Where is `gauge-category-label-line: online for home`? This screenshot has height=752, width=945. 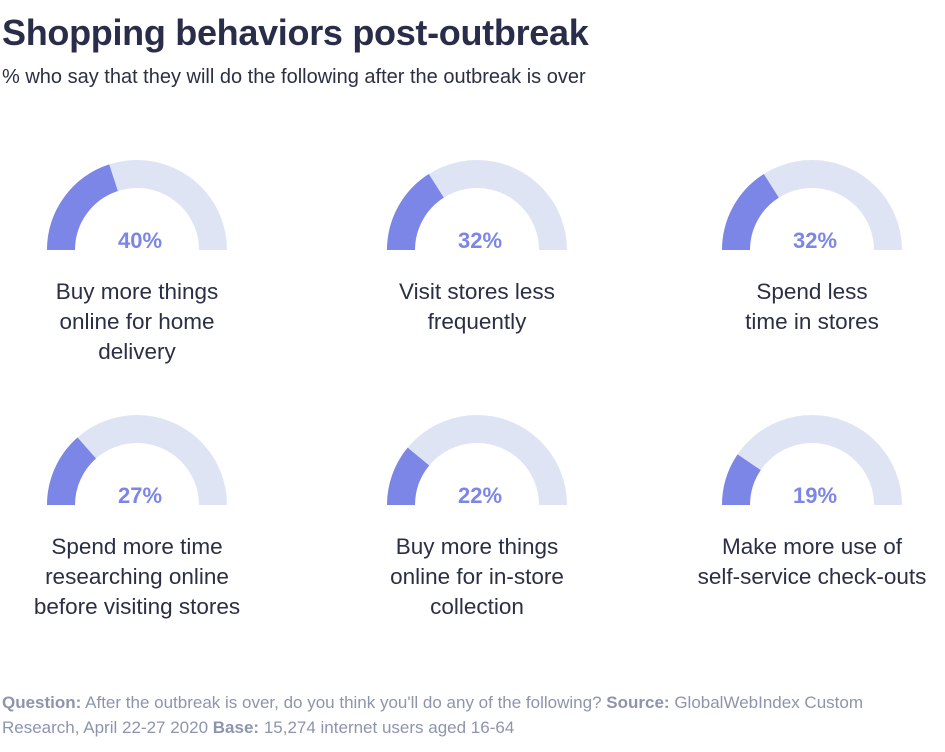 gauge-category-label-line: online for home is located at coordinates (137, 321).